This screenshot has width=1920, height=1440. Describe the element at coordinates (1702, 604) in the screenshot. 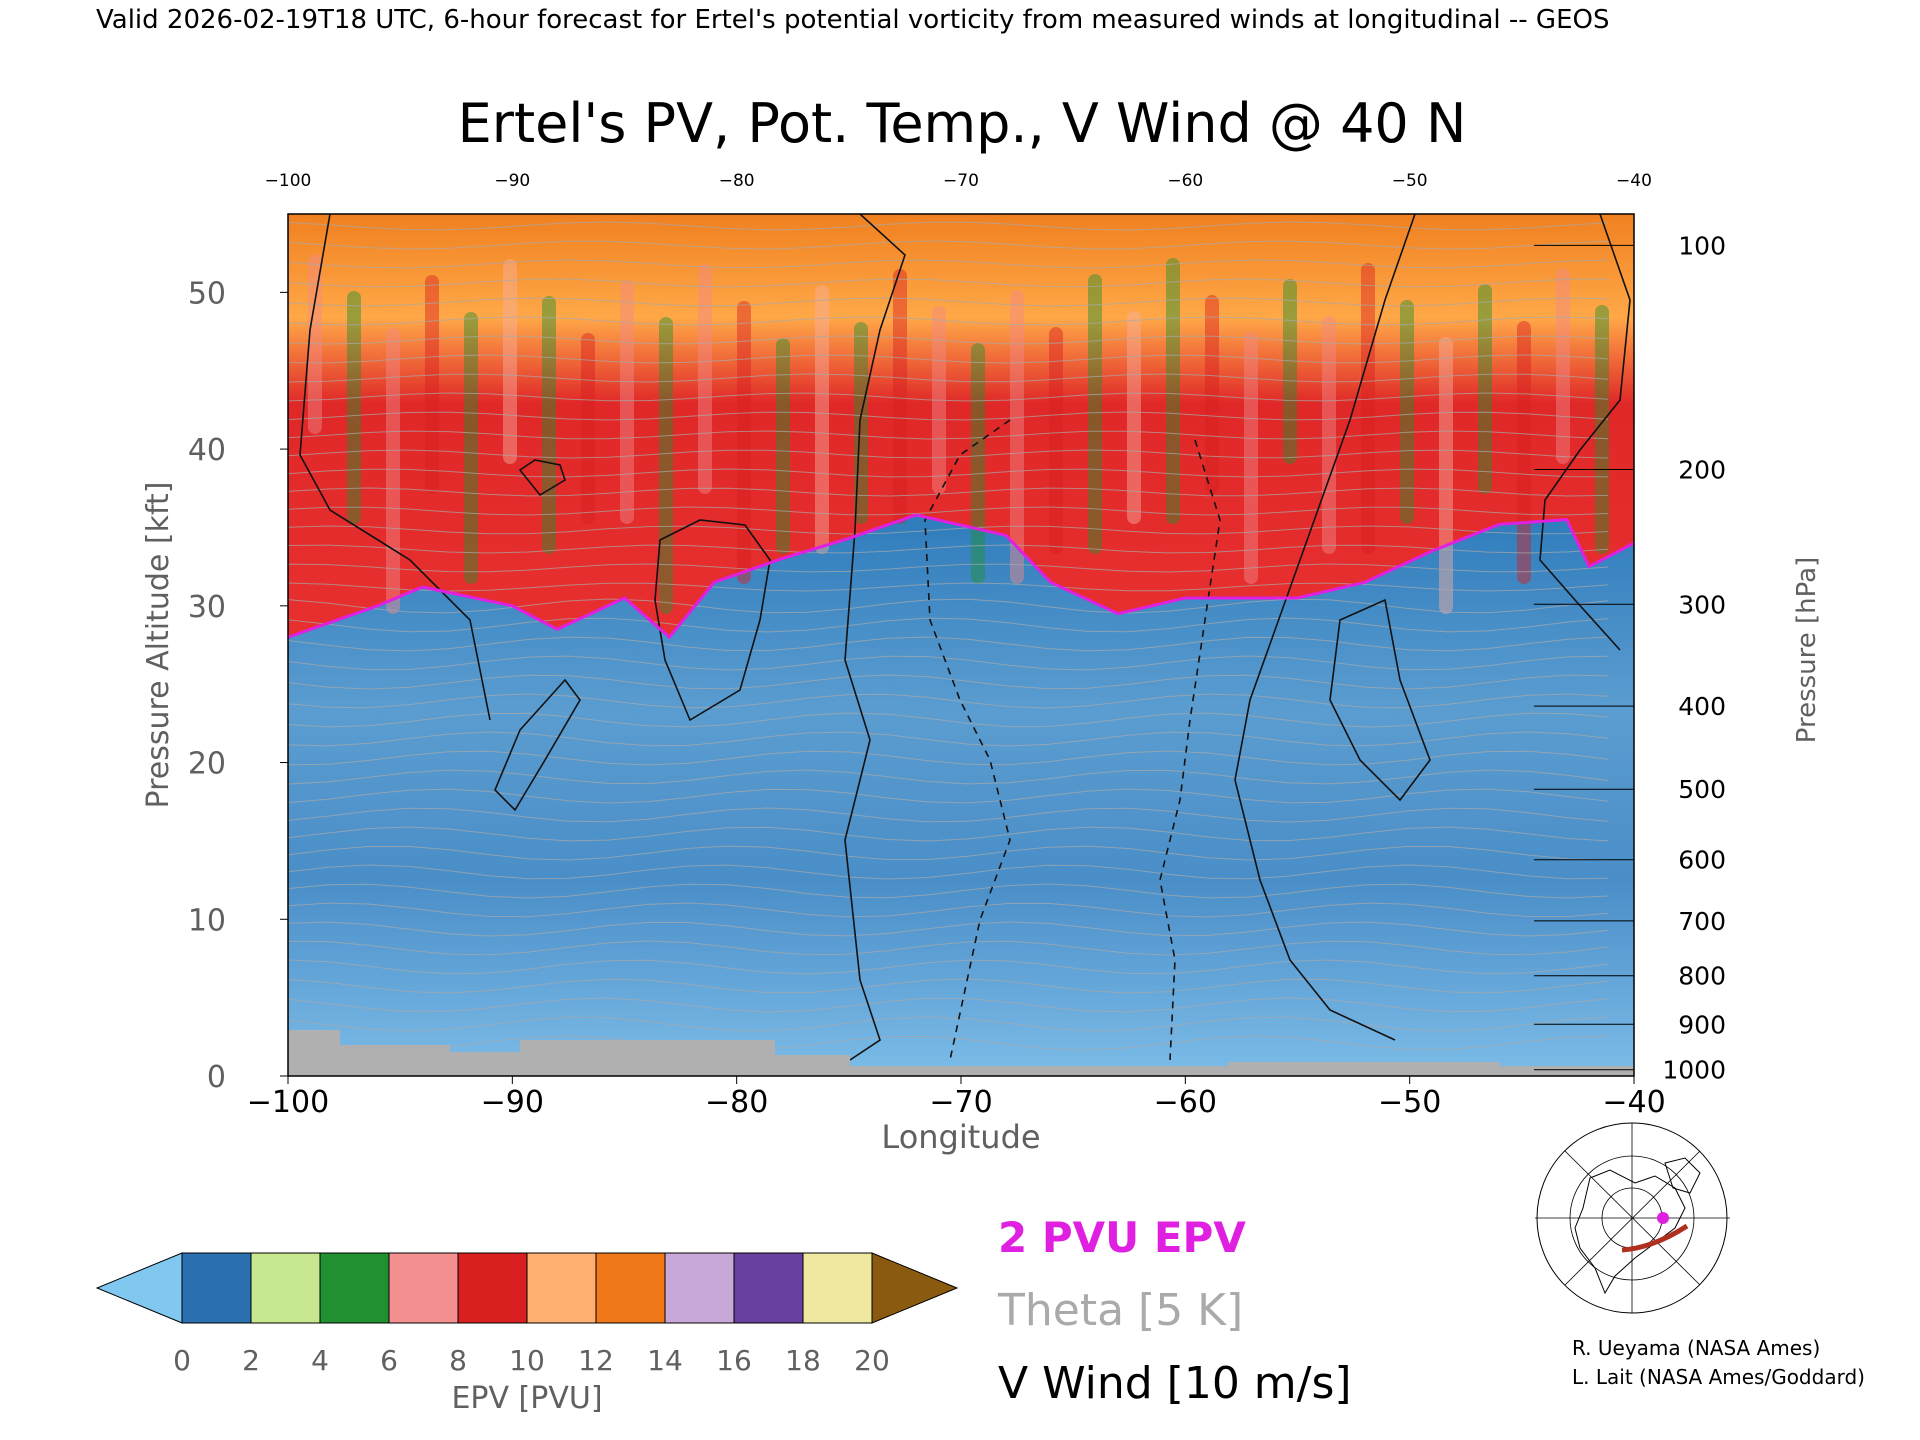

I see `pressure-tick-label: 300` at that location.